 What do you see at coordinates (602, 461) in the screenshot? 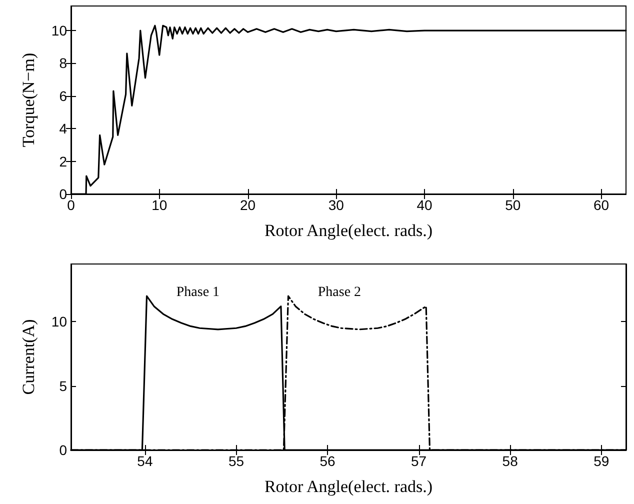
I see `x-tick-label: 59` at bounding box center [602, 461].